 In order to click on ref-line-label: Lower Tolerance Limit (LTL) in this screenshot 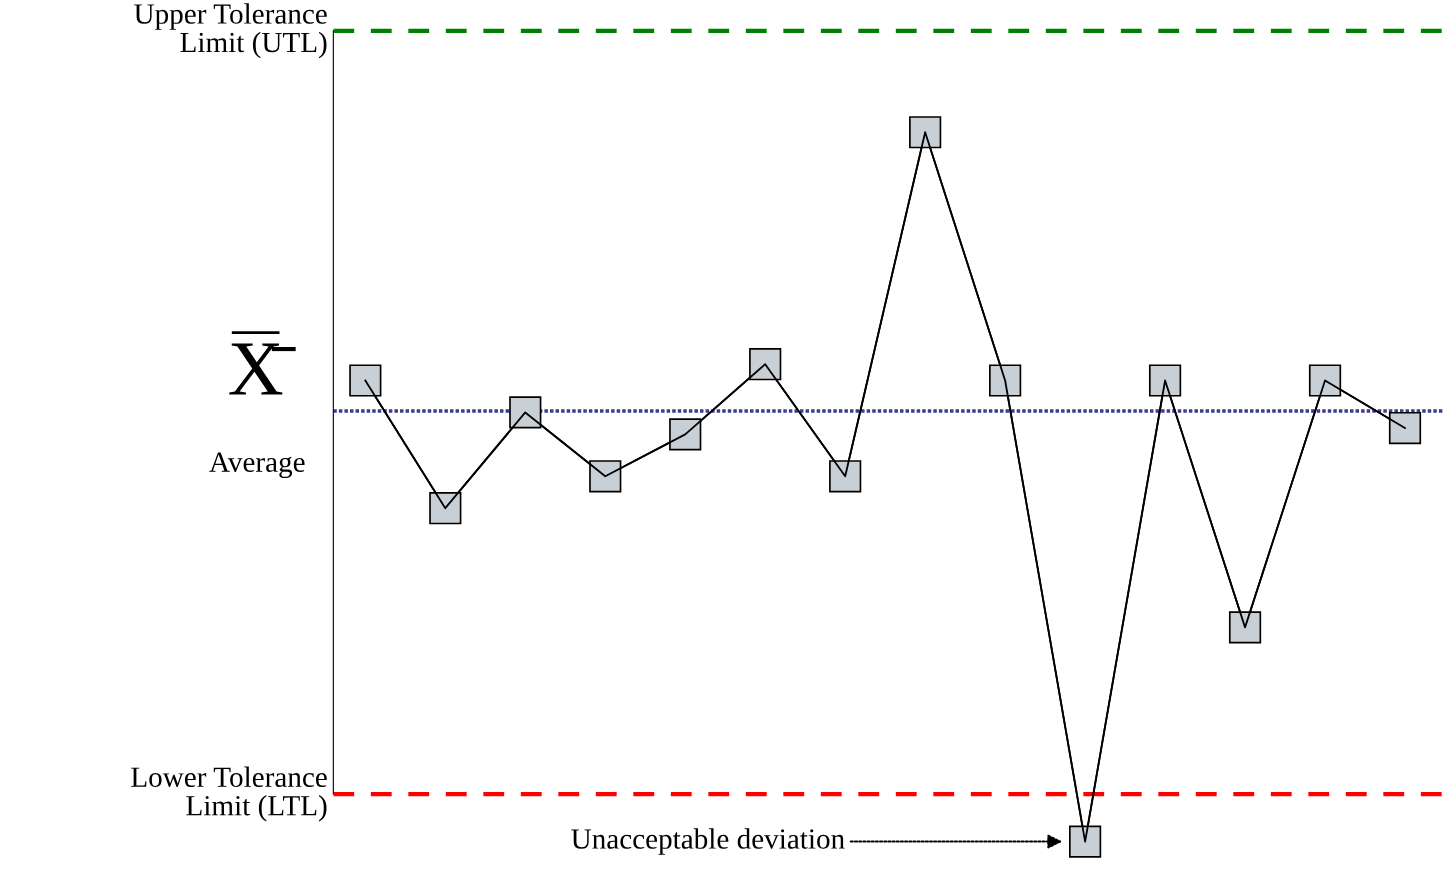, I will do `click(229, 794)`.